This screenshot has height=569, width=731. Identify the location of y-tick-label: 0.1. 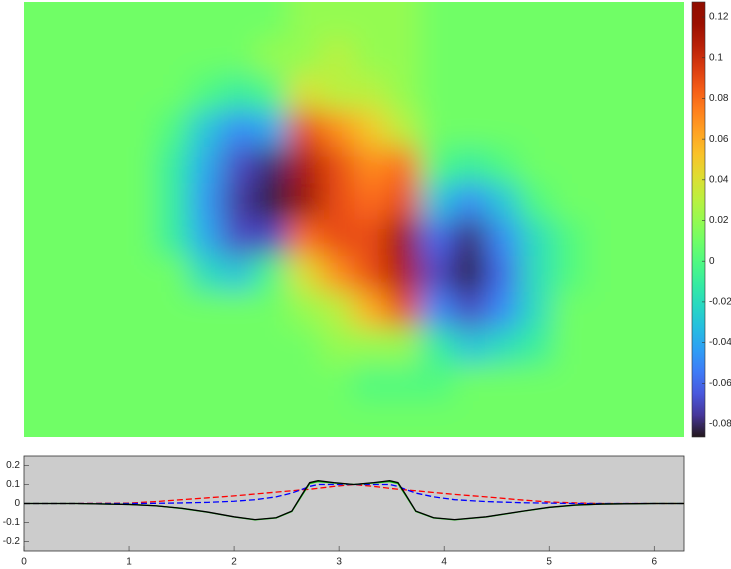
(13, 484).